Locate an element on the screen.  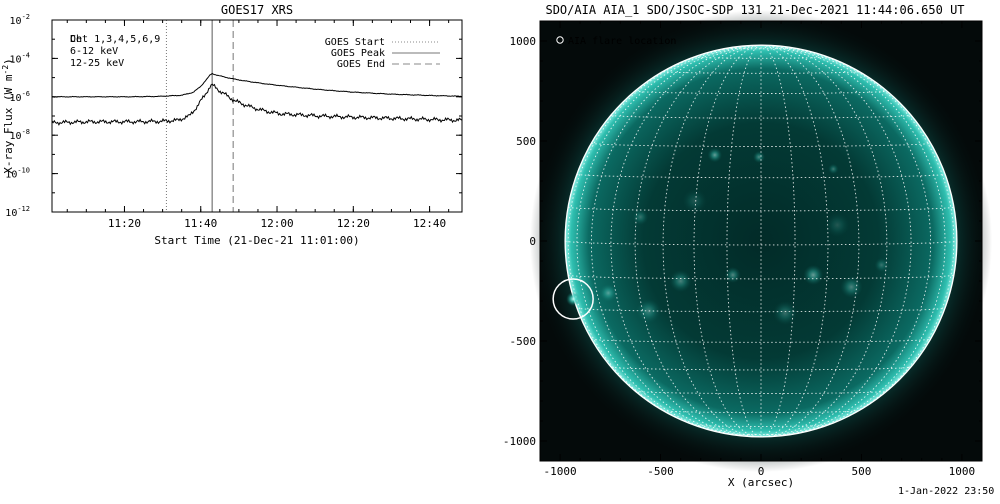
goes-chart-title: GOES17 XRS is located at coordinates (257, 10).